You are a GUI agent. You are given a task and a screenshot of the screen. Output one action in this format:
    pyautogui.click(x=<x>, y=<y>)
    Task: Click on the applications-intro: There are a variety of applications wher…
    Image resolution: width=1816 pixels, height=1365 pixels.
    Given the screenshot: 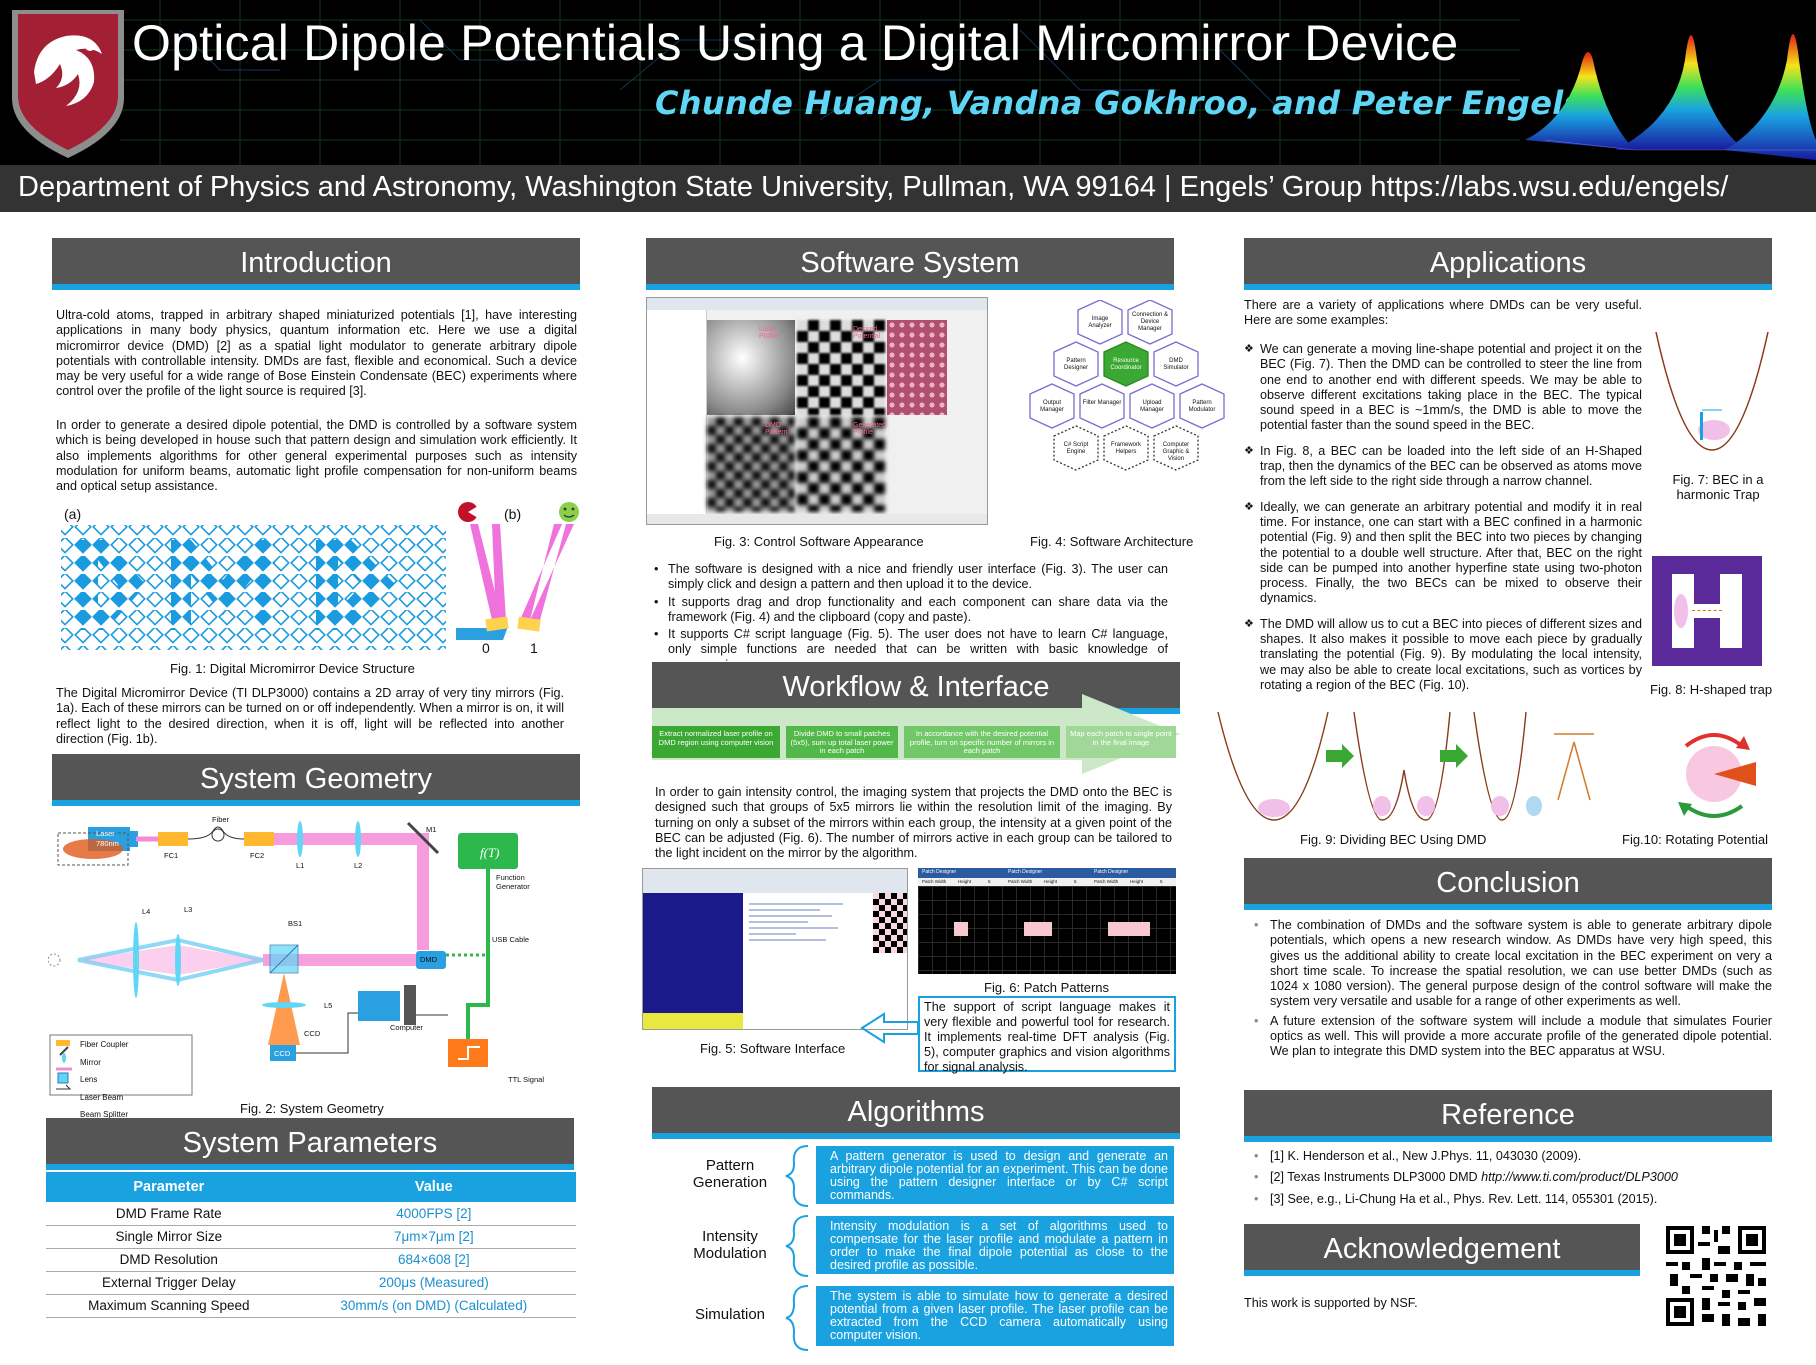 What is the action you would take?
    pyautogui.click(x=1443, y=313)
    